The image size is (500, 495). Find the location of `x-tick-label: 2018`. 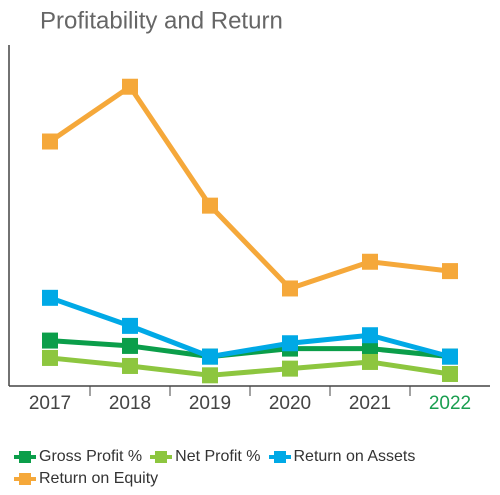

x-tick-label: 2018 is located at coordinates (130, 403).